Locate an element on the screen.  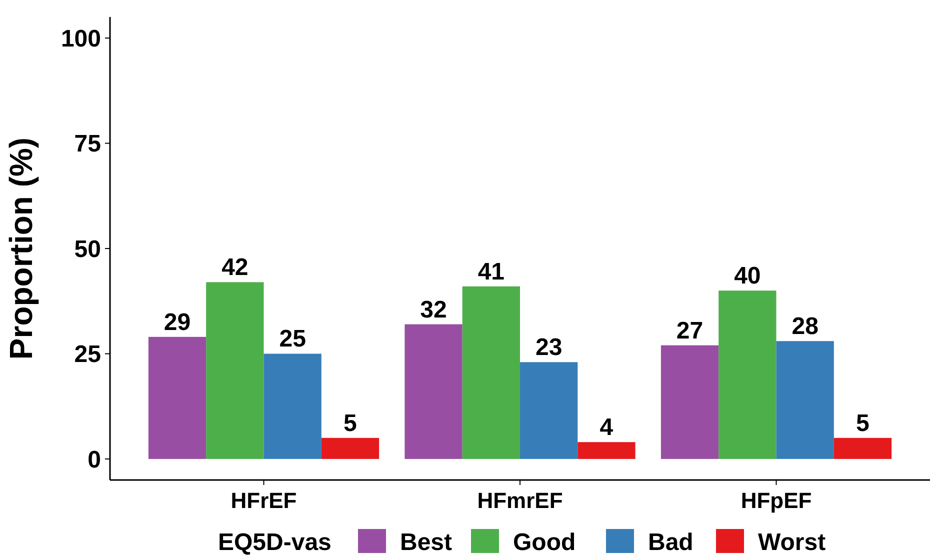
data-label: 25 is located at coordinates (292, 339).